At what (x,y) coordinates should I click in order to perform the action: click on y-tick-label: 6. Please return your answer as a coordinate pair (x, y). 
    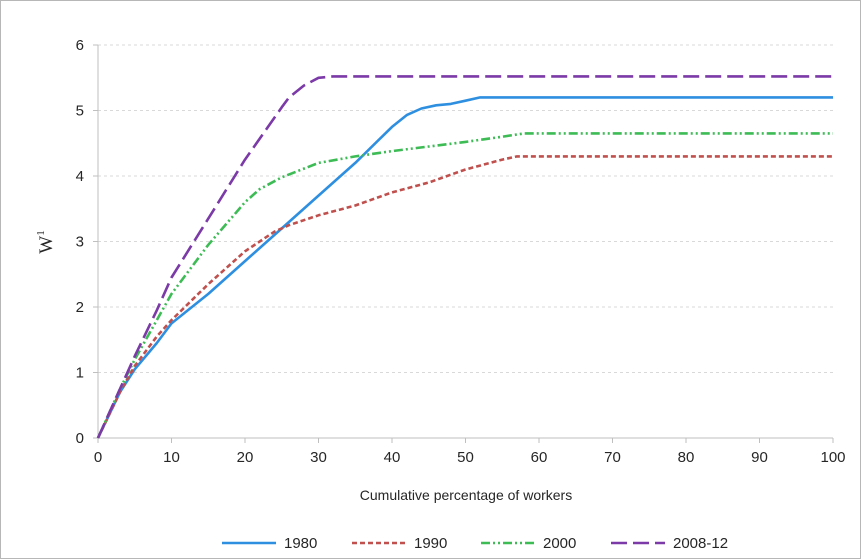
    Looking at the image, I should click on (80, 45).